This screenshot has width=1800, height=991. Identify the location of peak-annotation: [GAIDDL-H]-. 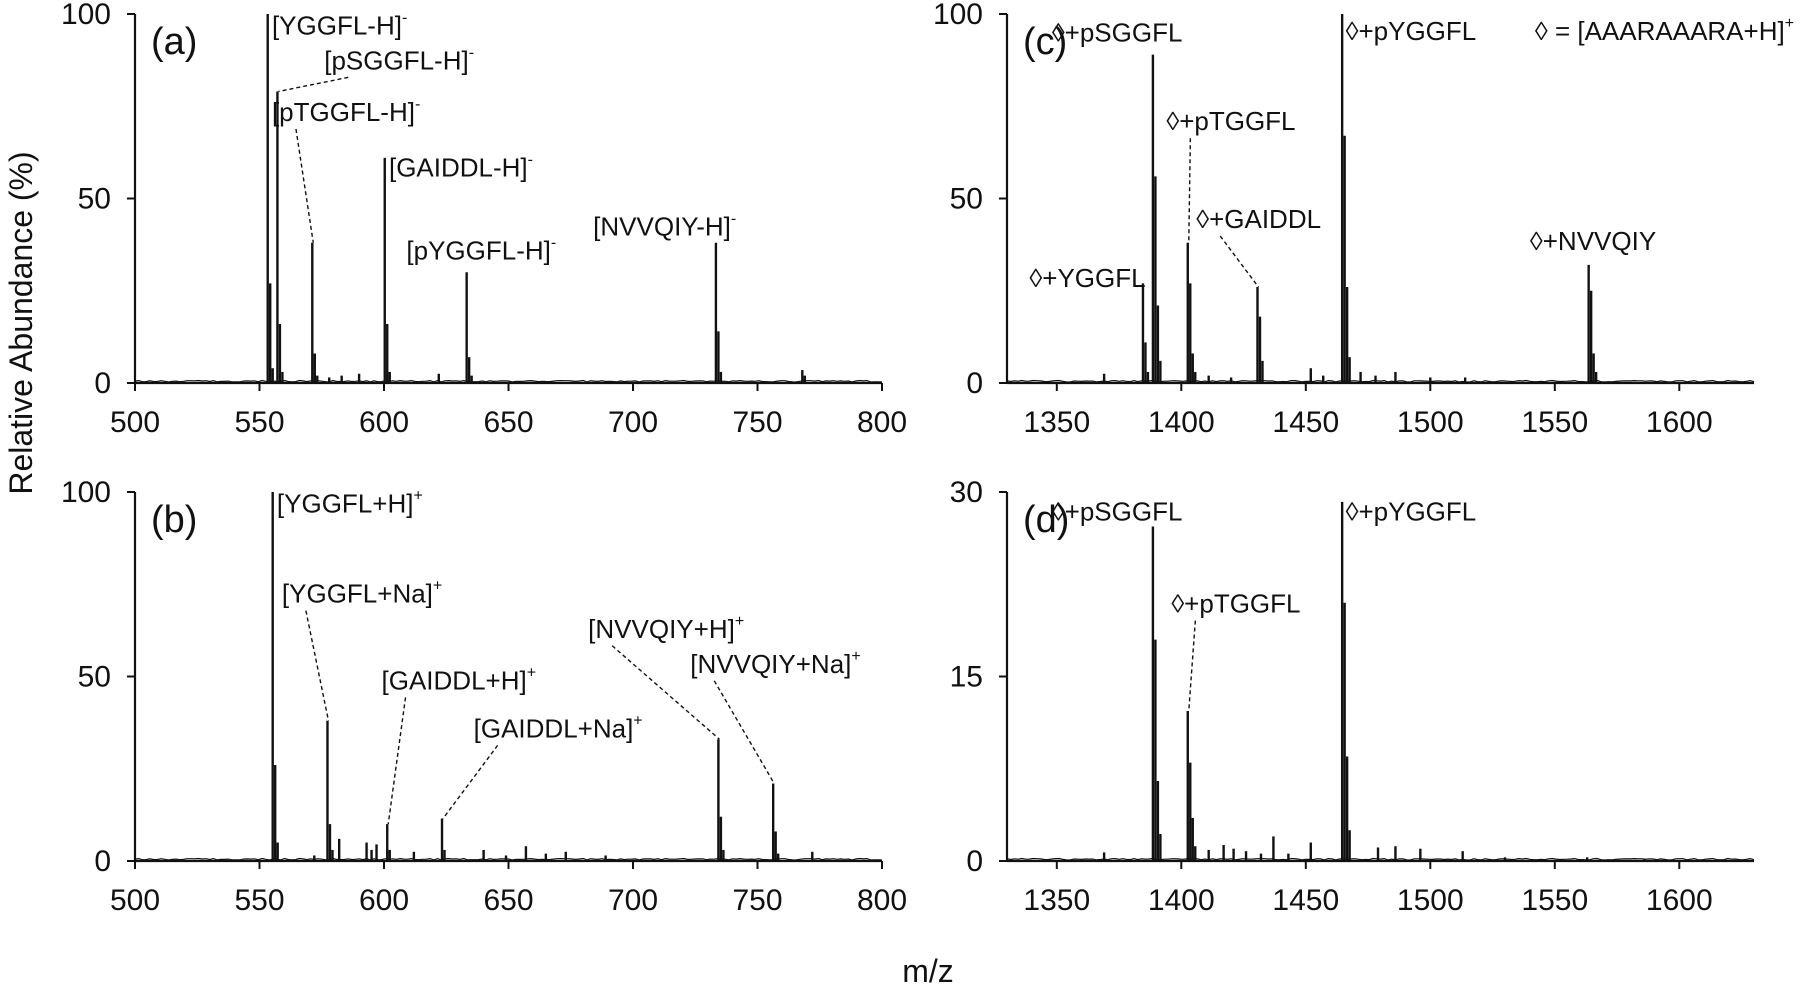
(461, 166).